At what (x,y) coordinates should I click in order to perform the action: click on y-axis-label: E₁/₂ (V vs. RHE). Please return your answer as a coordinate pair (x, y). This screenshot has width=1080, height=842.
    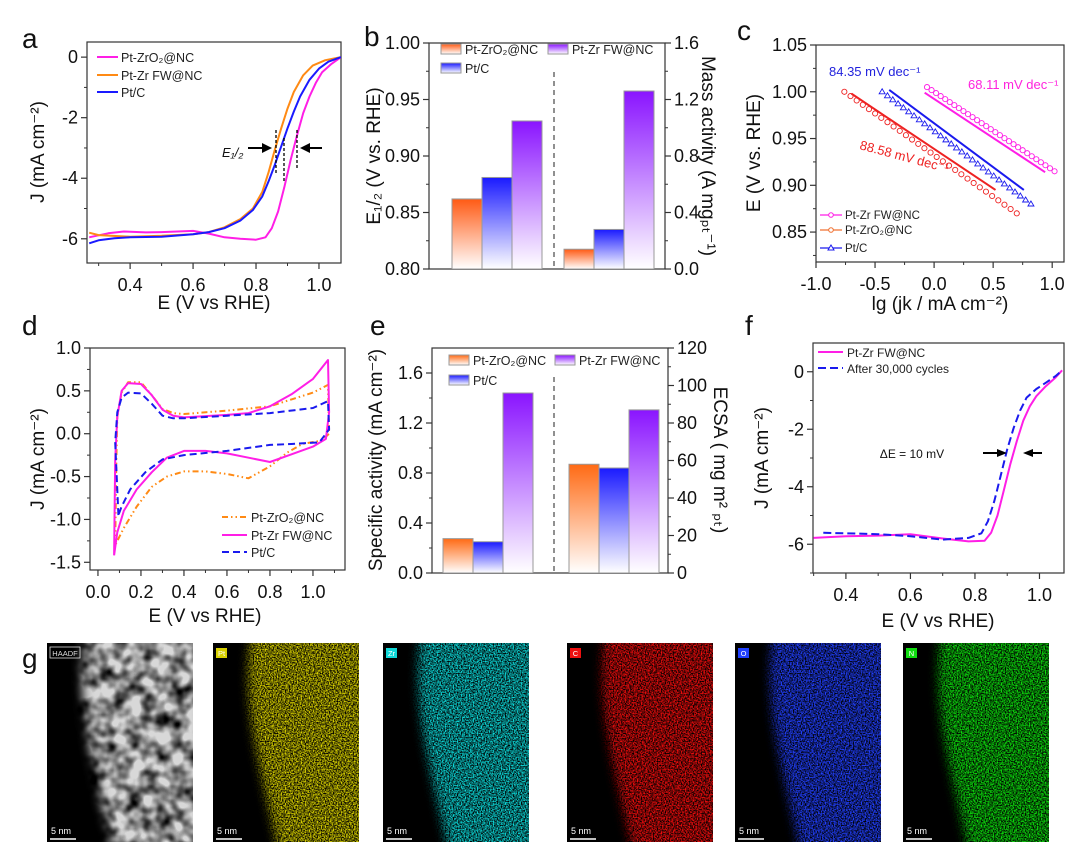
    Looking at the image, I should click on (374, 155).